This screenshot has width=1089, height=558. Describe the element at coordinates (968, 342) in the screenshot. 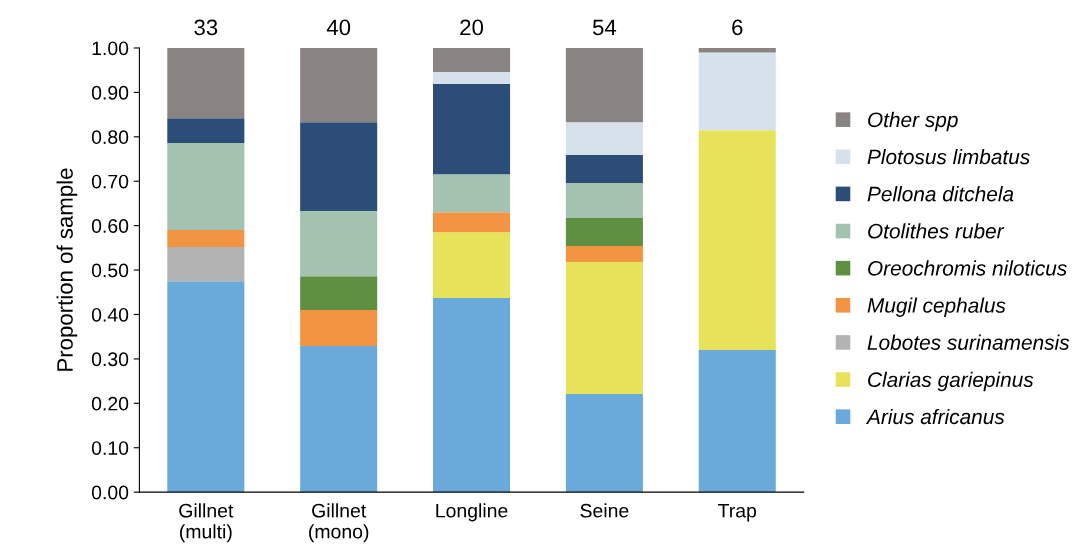

I see `legend-label: Lobotes surinamensis` at that location.